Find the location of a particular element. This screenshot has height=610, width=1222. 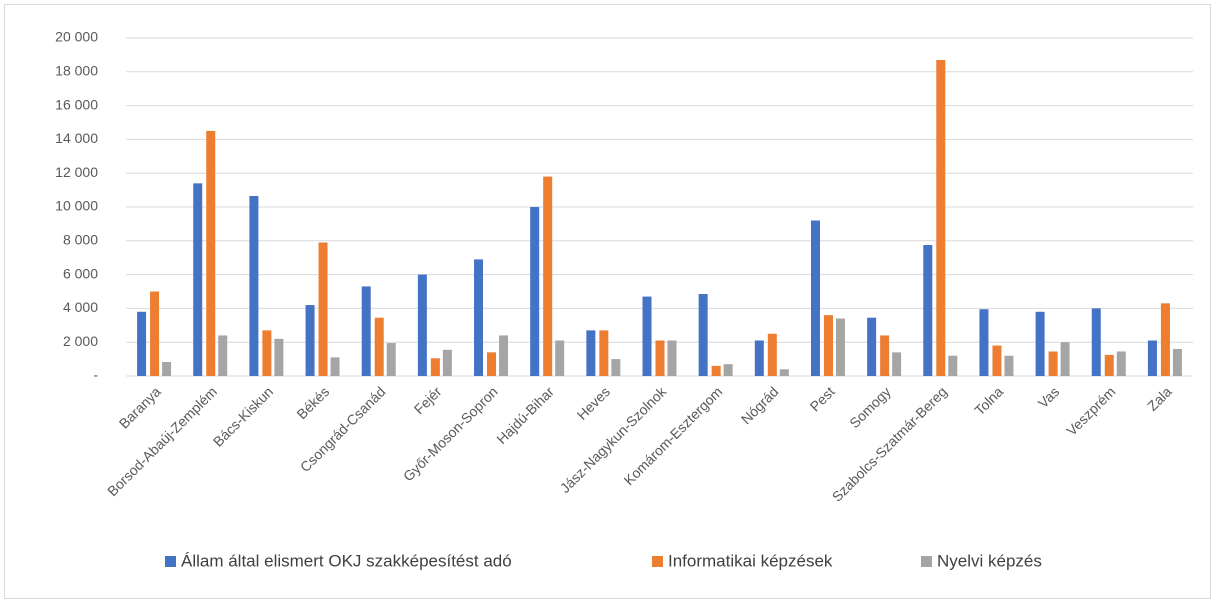

y-tick-label: 20 000 is located at coordinates (76, 37).